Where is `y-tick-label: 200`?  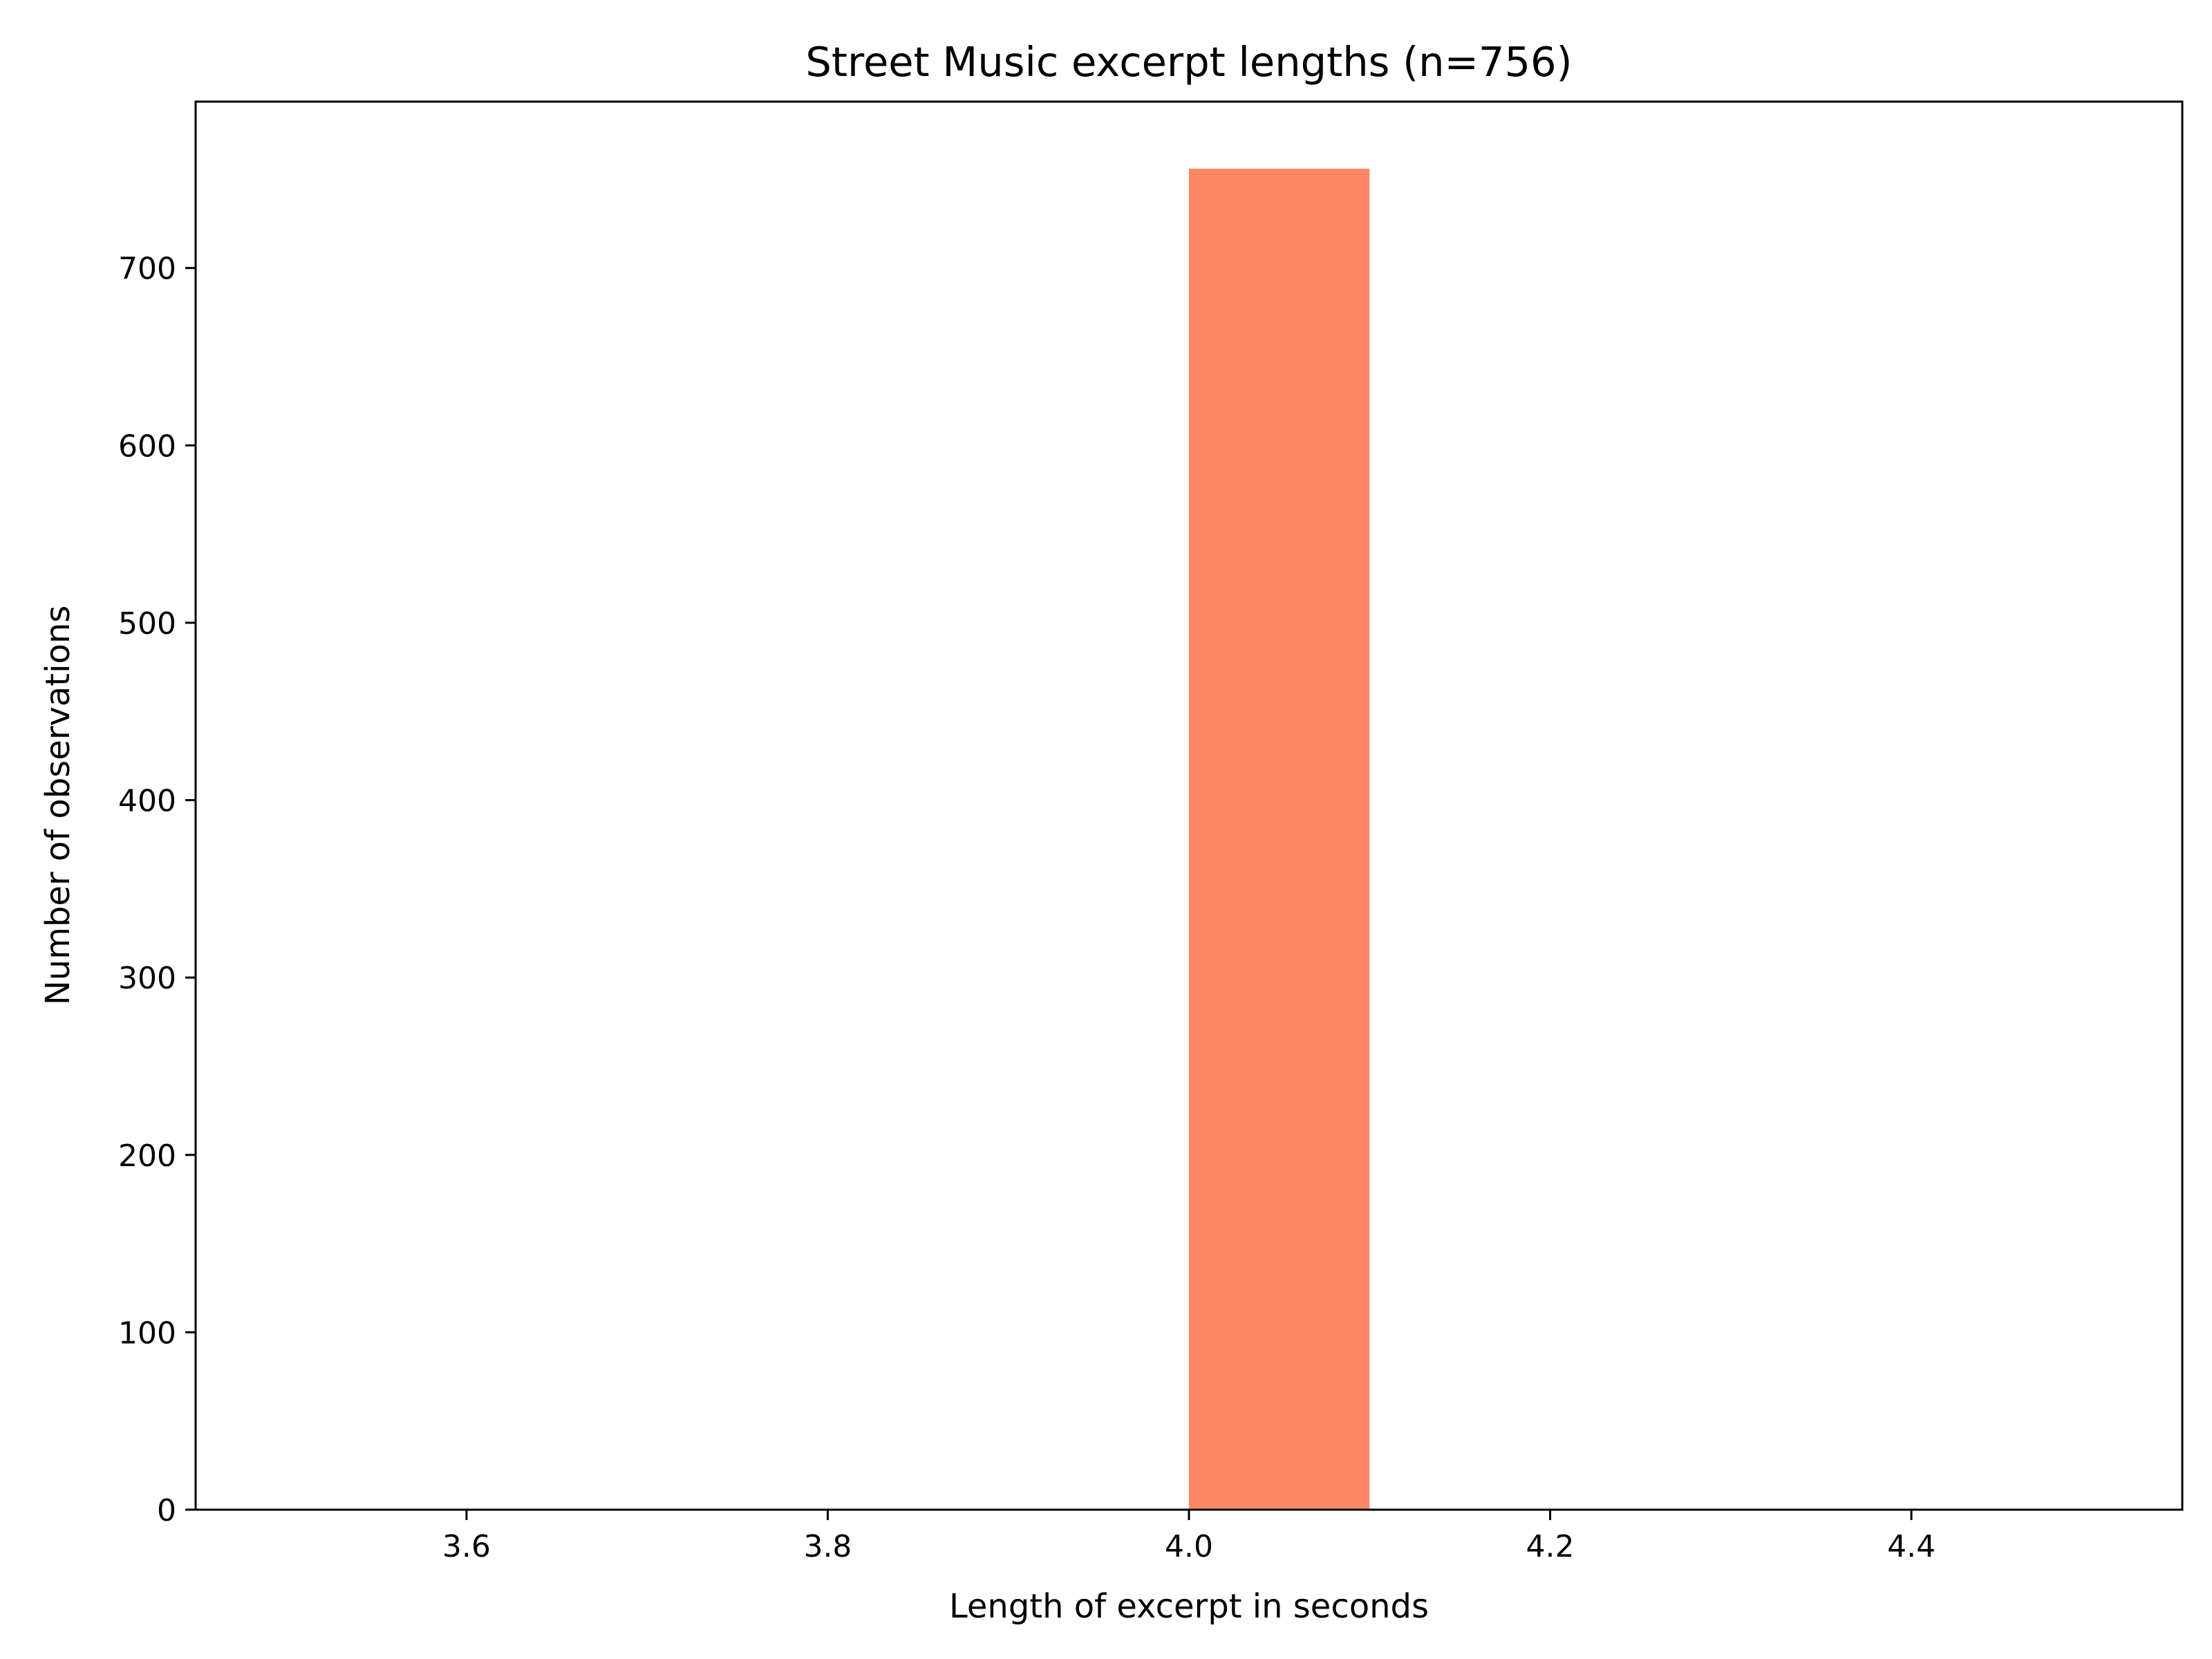 y-tick-label: 200 is located at coordinates (147, 1156).